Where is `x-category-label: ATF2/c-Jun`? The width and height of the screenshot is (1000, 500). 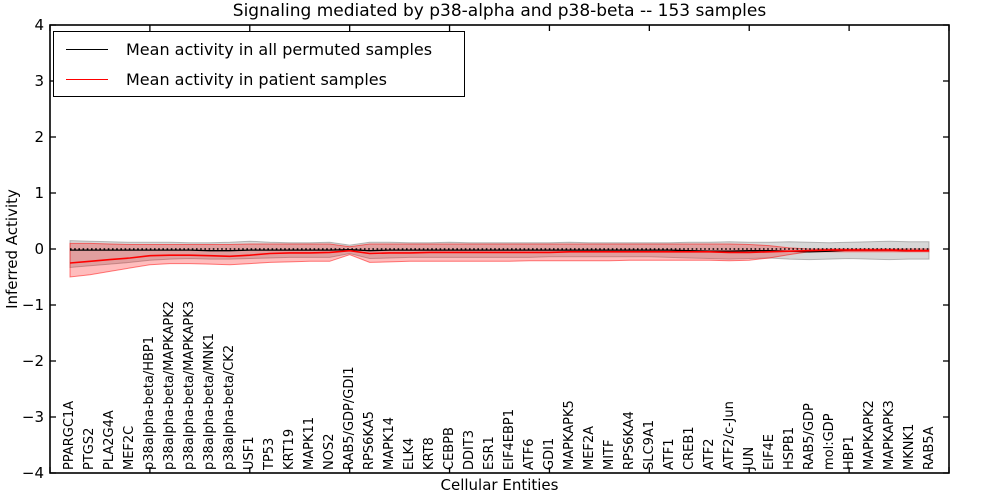
x-category-label: ATF2/c-Jun is located at coordinates (729, 435).